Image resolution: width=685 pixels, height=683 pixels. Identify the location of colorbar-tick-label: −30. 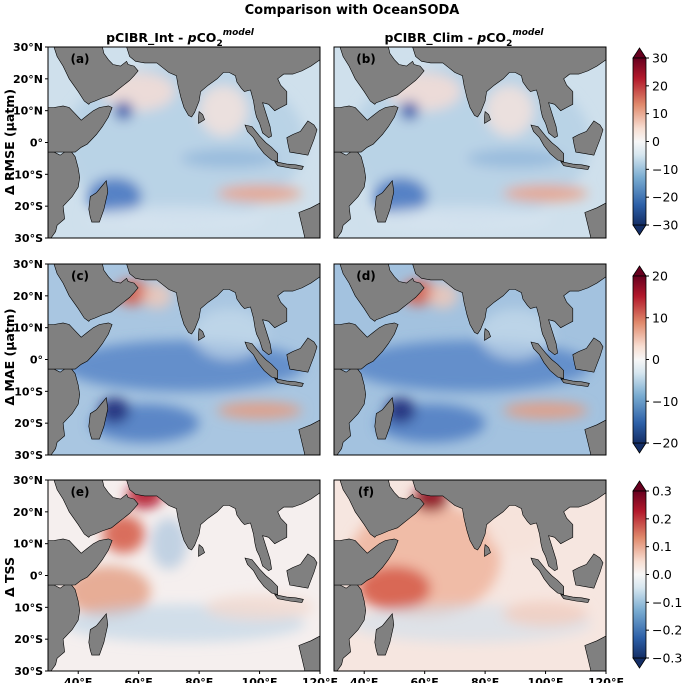
(665, 225).